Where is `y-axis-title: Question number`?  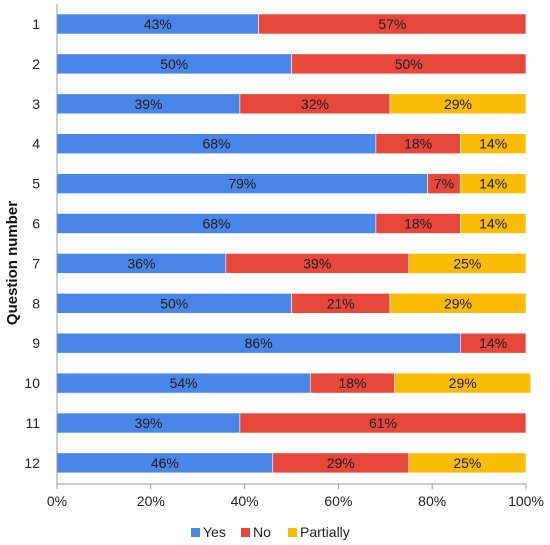 y-axis-title: Question number is located at coordinates (12, 263).